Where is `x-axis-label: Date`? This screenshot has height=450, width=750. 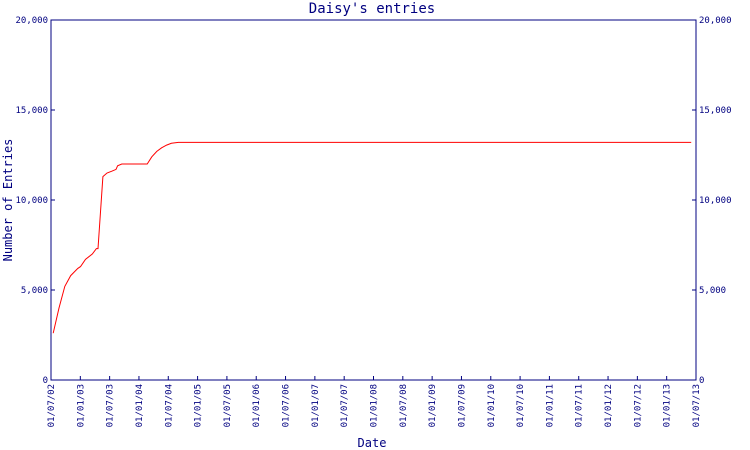 x-axis-label: Date is located at coordinates (372, 443).